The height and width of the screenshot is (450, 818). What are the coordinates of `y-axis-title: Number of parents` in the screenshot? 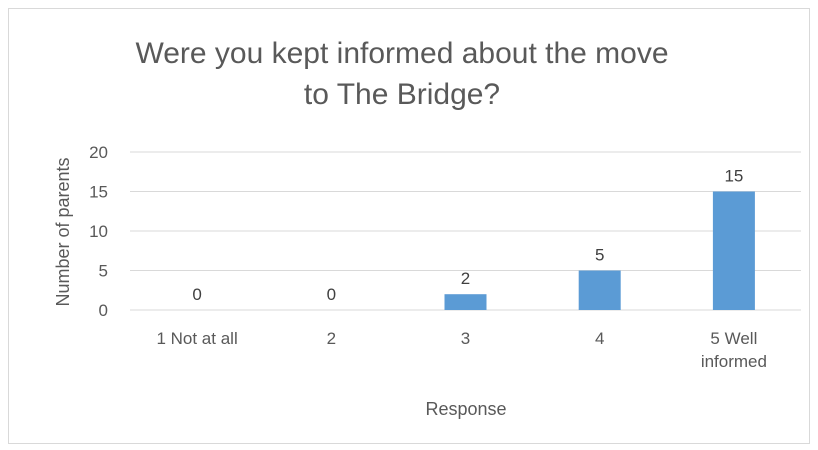 It's located at (63, 231).